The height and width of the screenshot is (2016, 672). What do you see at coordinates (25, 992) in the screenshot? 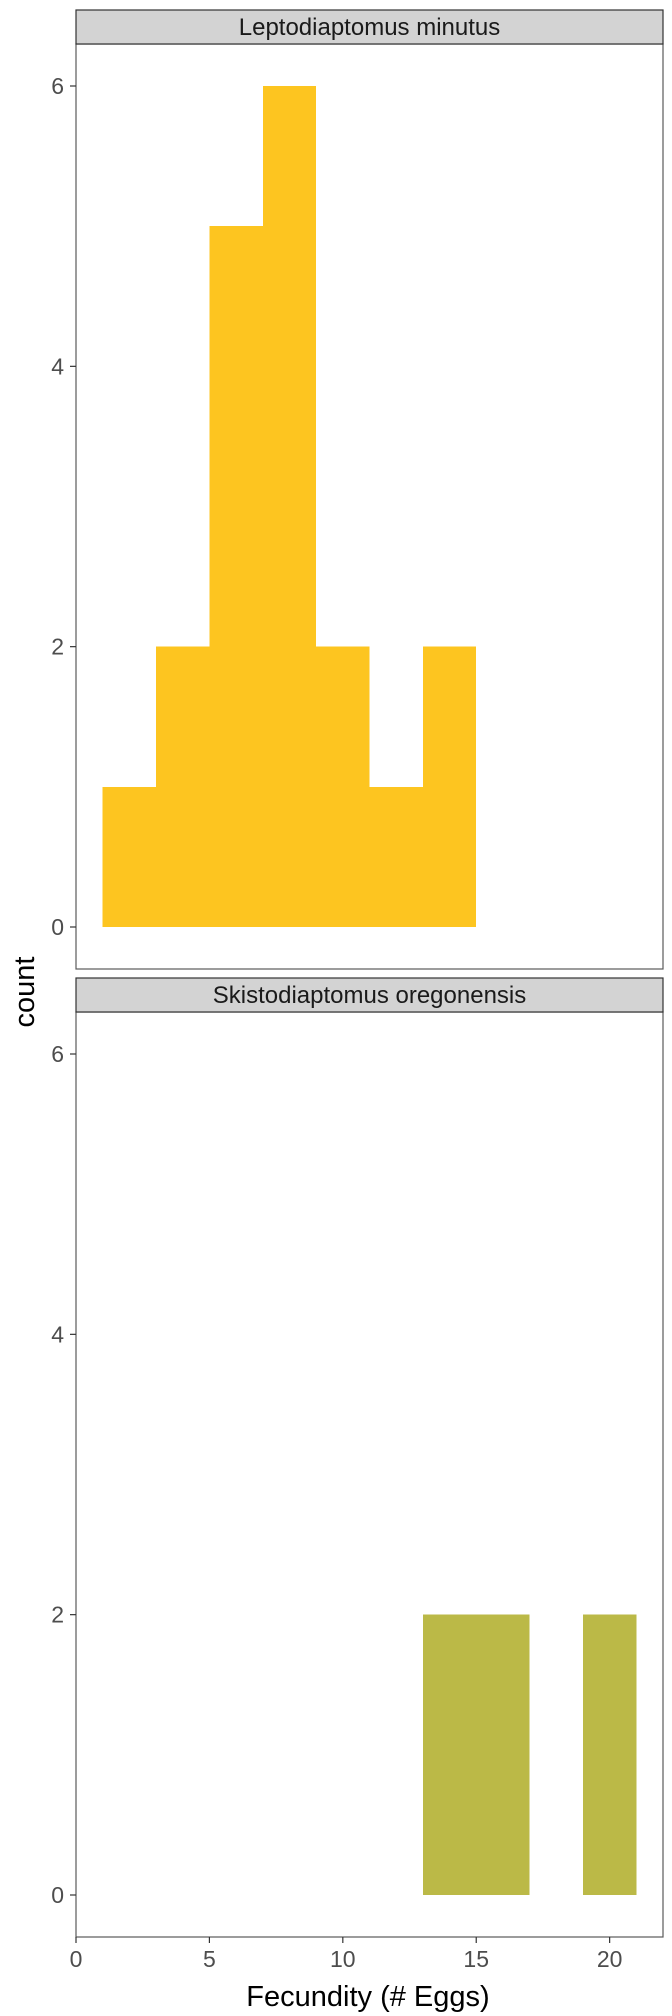
I see `y-axis-title: count` at bounding box center [25, 992].